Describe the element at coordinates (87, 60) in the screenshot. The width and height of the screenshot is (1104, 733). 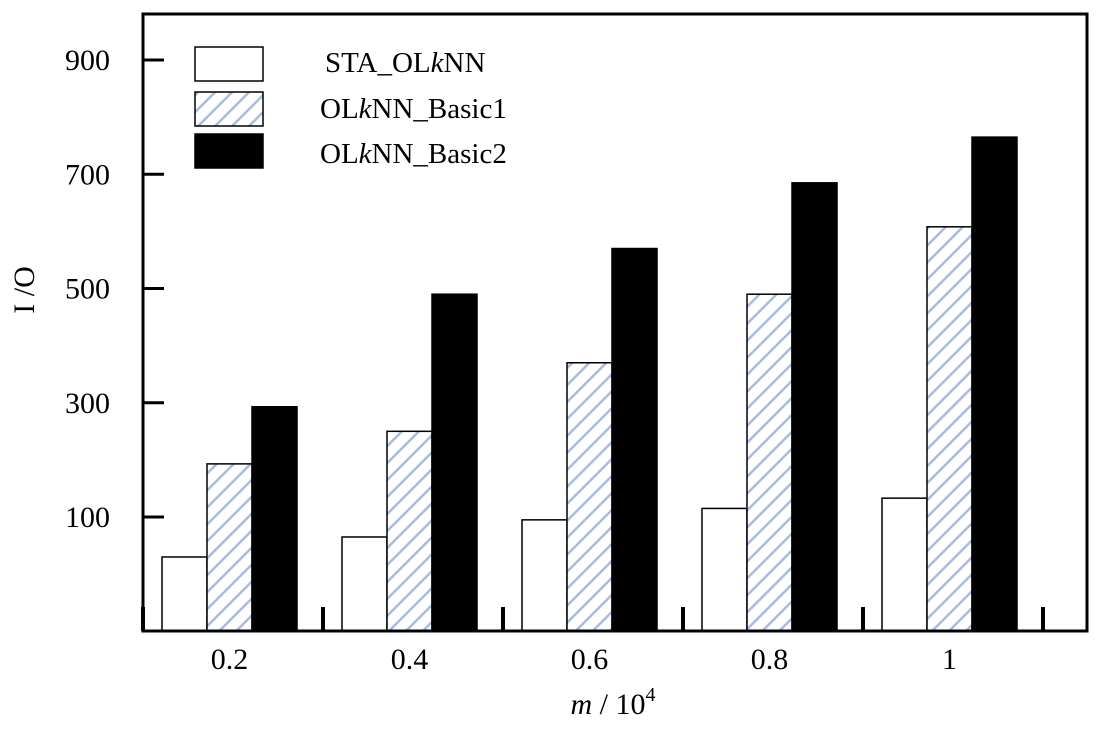
I see `y-tick-label: 900` at that location.